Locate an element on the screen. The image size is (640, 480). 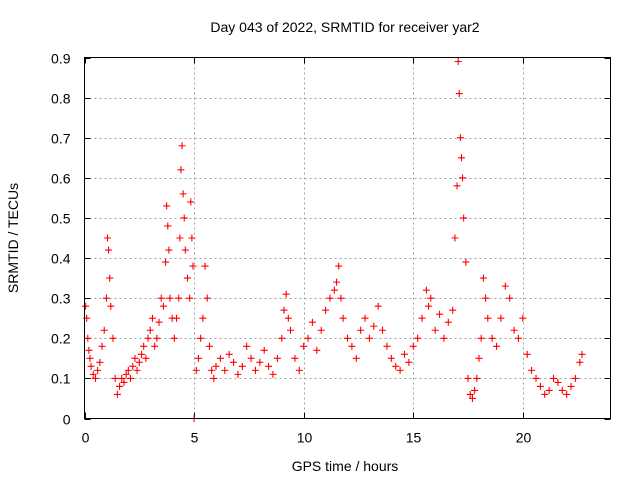
x-tick-label: 0 is located at coordinates (86, 438).